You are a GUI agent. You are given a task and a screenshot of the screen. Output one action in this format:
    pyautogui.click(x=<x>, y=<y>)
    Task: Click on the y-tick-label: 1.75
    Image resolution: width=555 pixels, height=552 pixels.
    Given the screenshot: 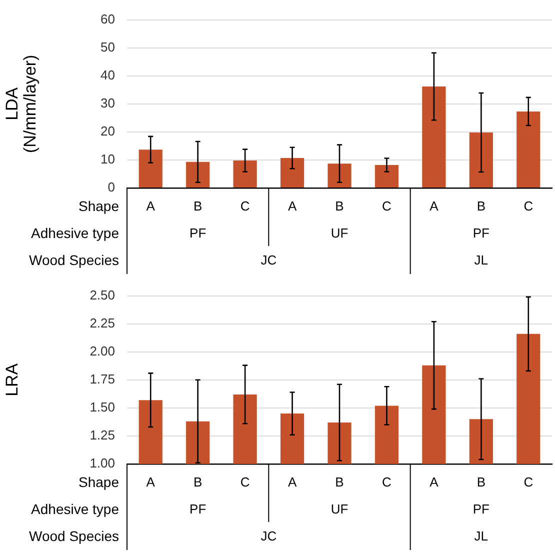 What is the action you would take?
    pyautogui.click(x=102, y=378)
    